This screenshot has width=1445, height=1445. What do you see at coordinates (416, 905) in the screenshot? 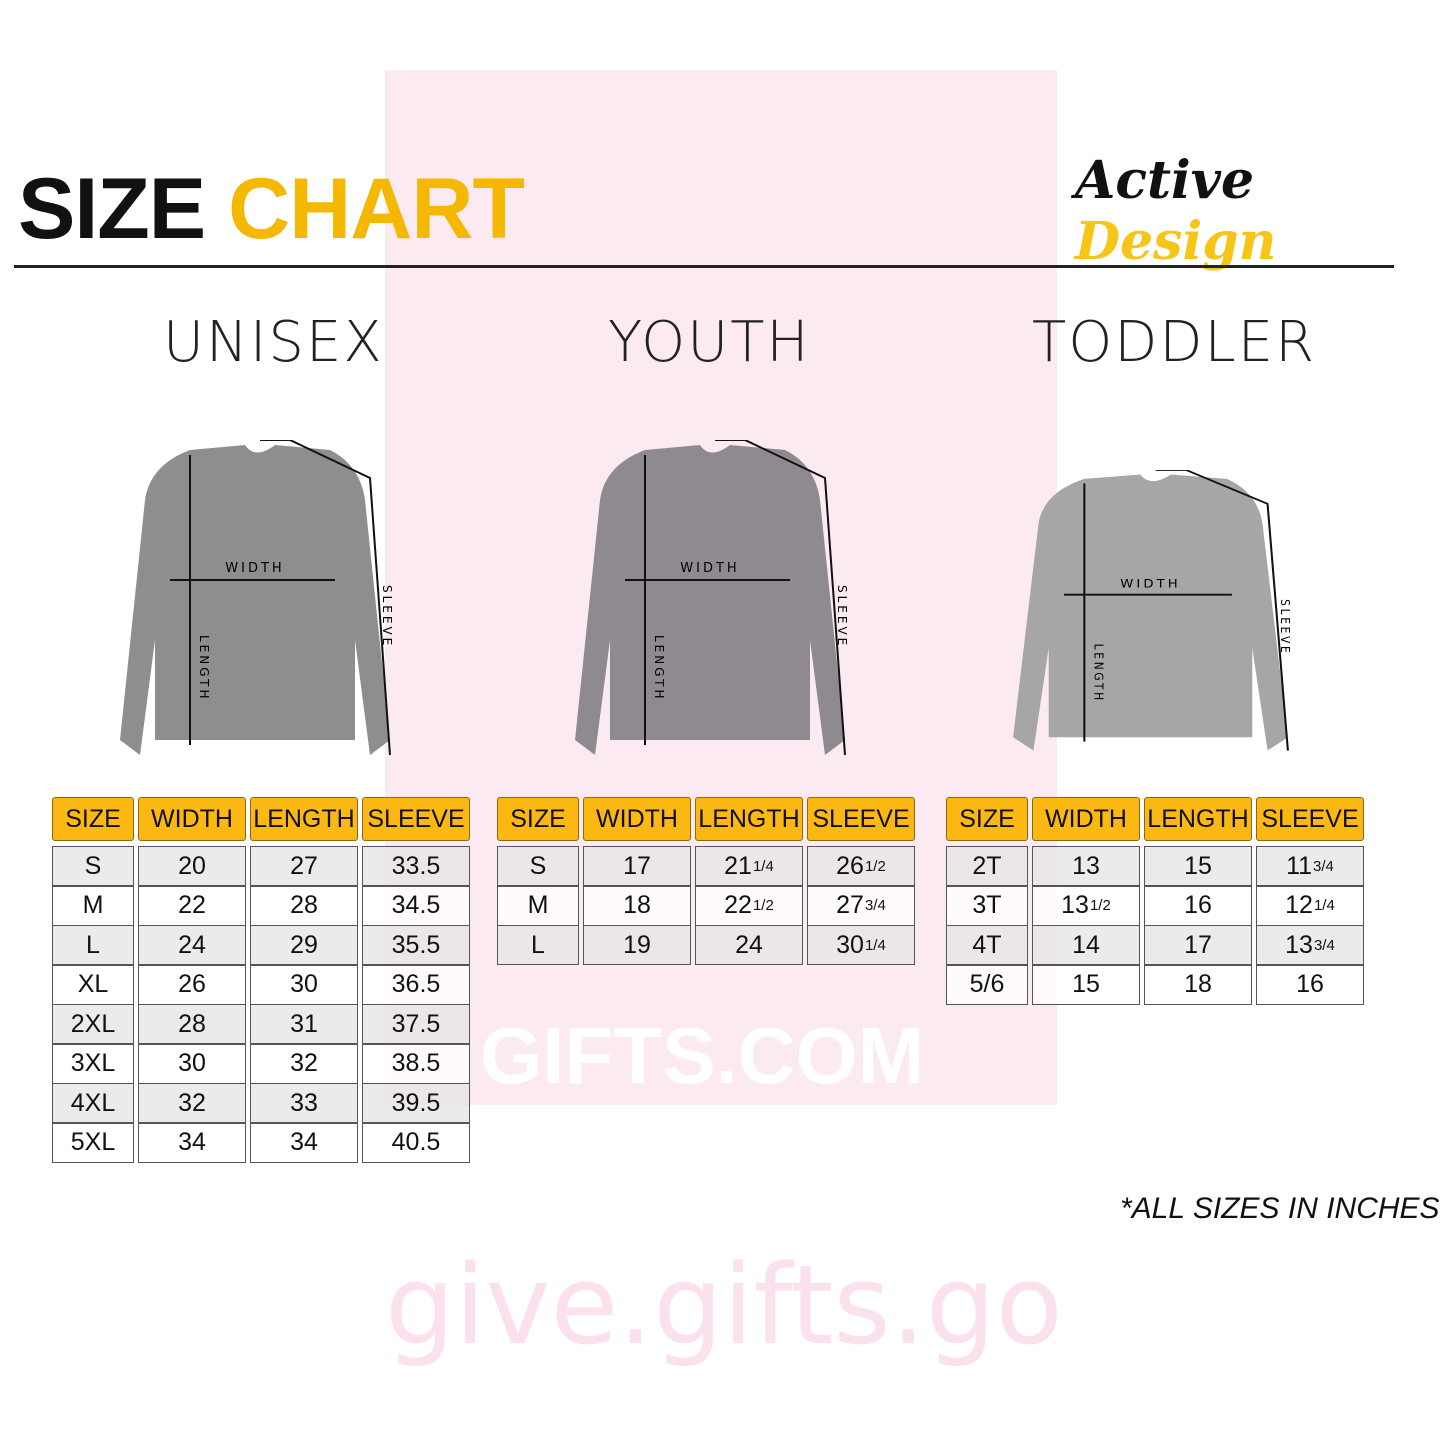
I see `table-cell: 34.5` at bounding box center [416, 905].